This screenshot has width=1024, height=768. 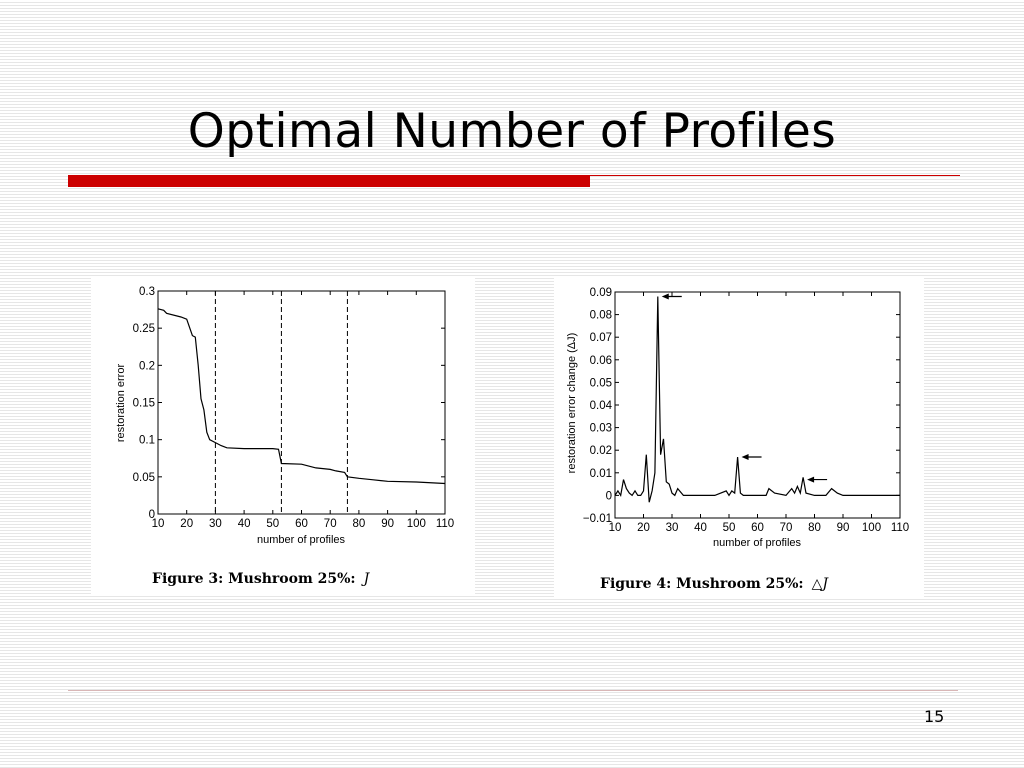 What do you see at coordinates (147, 366) in the screenshot?
I see `y-tick-label: 0.2` at bounding box center [147, 366].